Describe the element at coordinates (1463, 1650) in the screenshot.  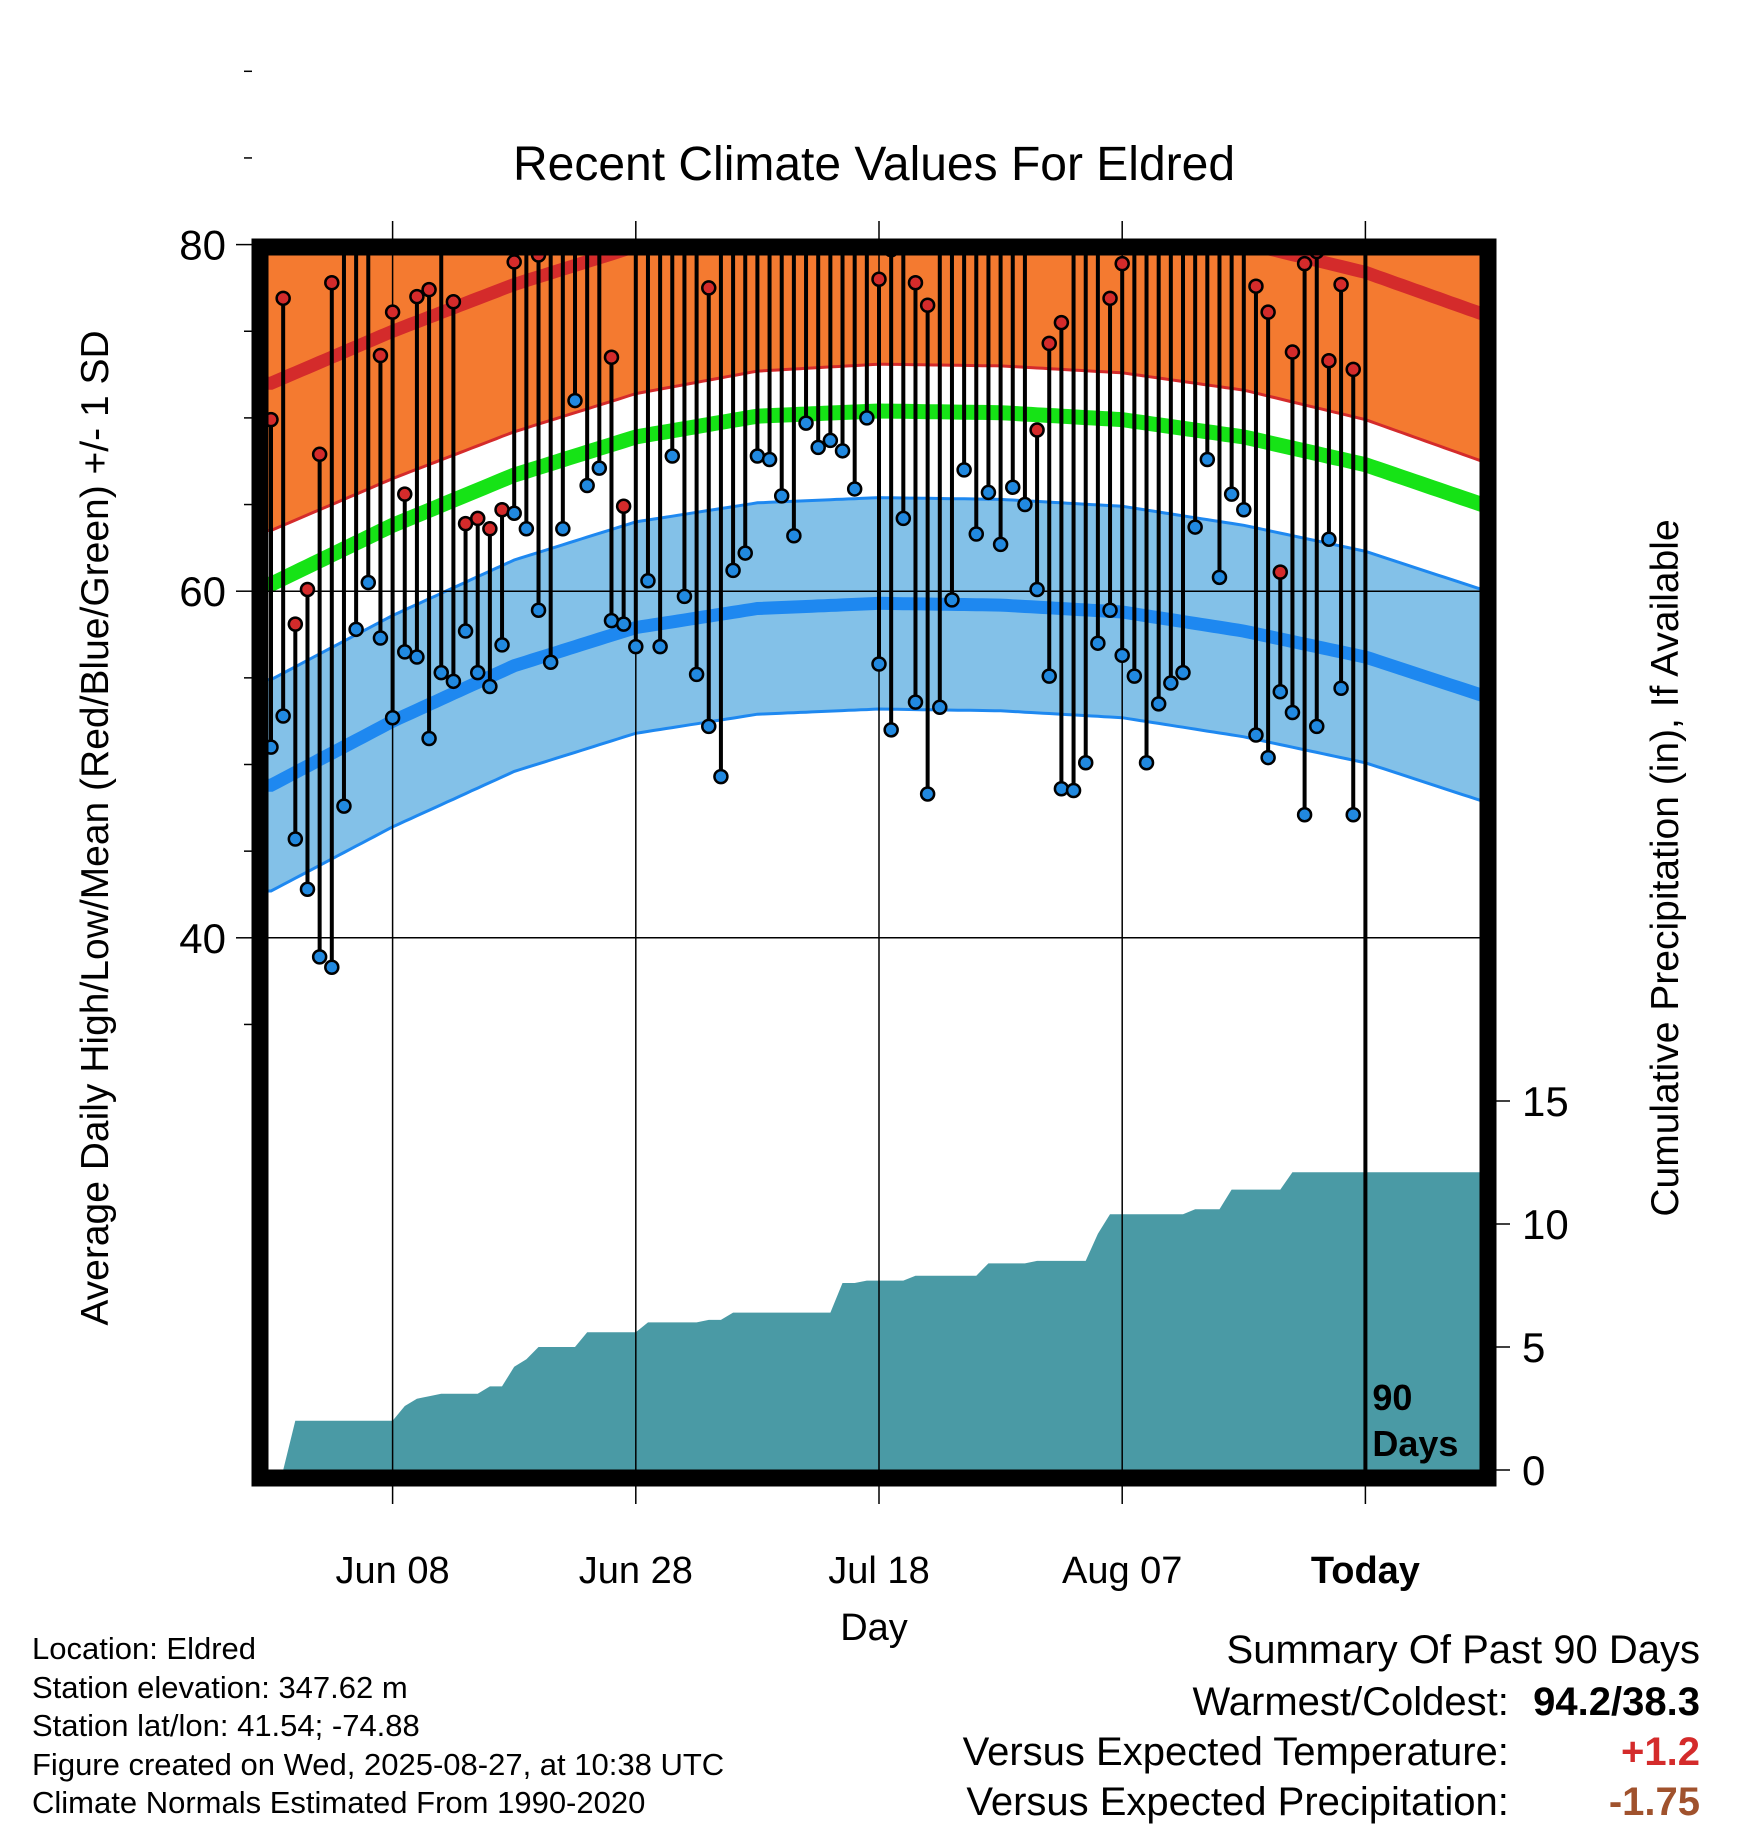
I see `summary-title: Summary Of Past 90 Days` at that location.